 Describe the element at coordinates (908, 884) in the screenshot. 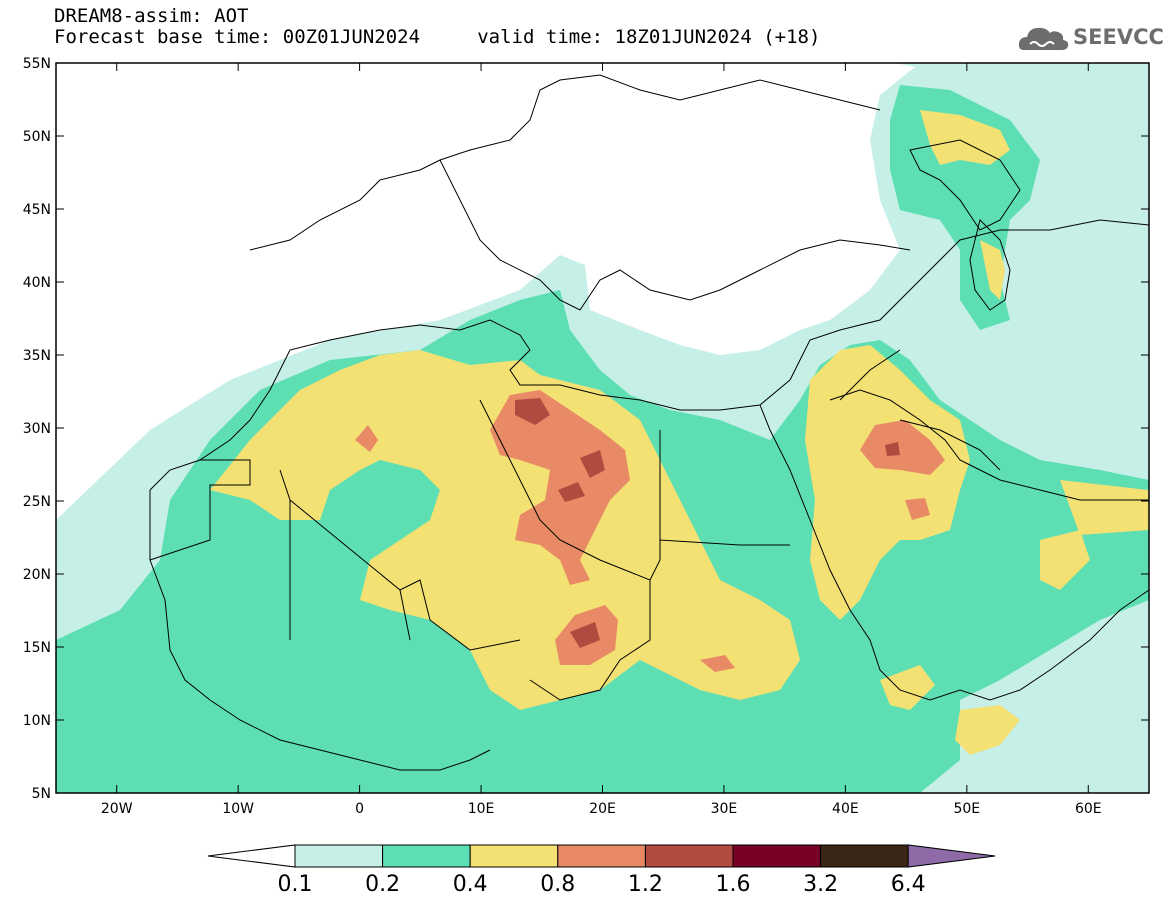

I see `colorbar-label: 6.4` at that location.